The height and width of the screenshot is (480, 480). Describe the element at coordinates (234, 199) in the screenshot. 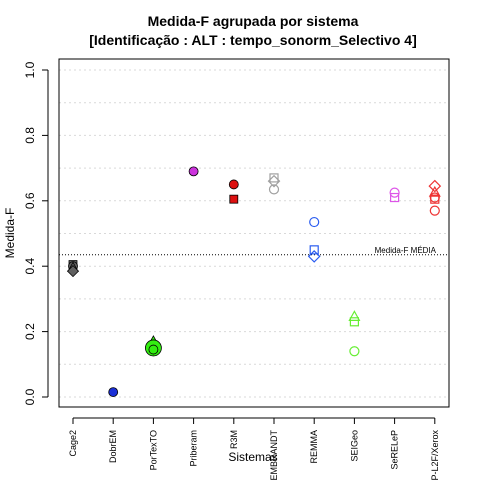

I see `point-r3m-square` at that location.